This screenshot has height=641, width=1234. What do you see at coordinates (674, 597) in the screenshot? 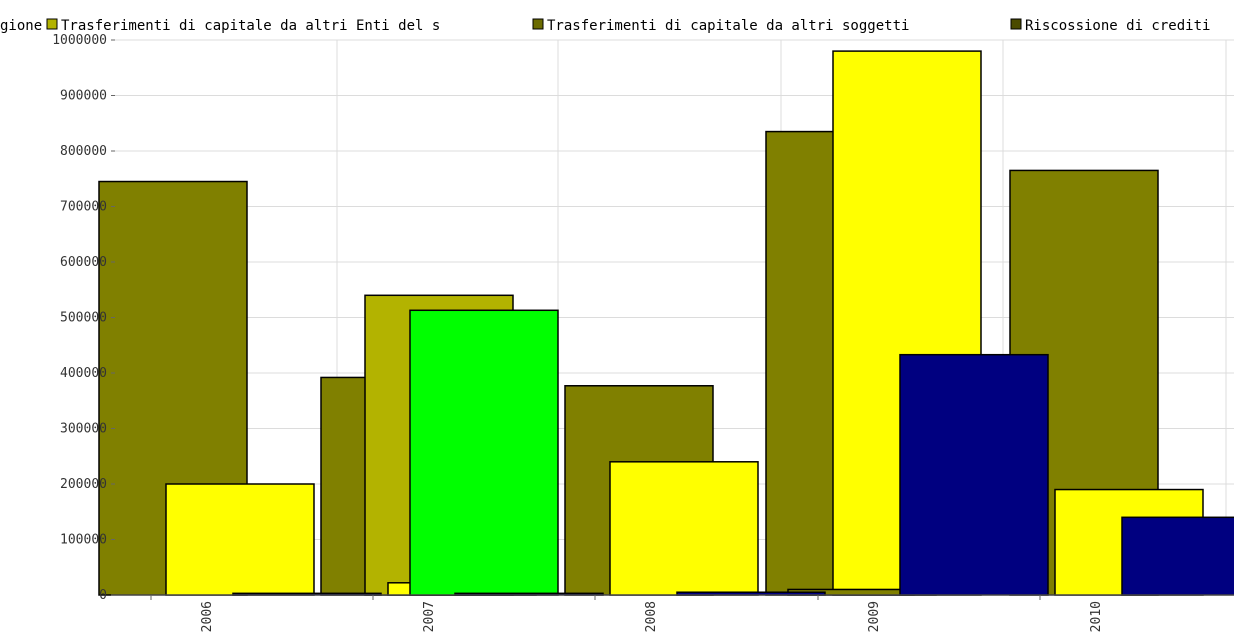
I see `axes` at bounding box center [674, 597].